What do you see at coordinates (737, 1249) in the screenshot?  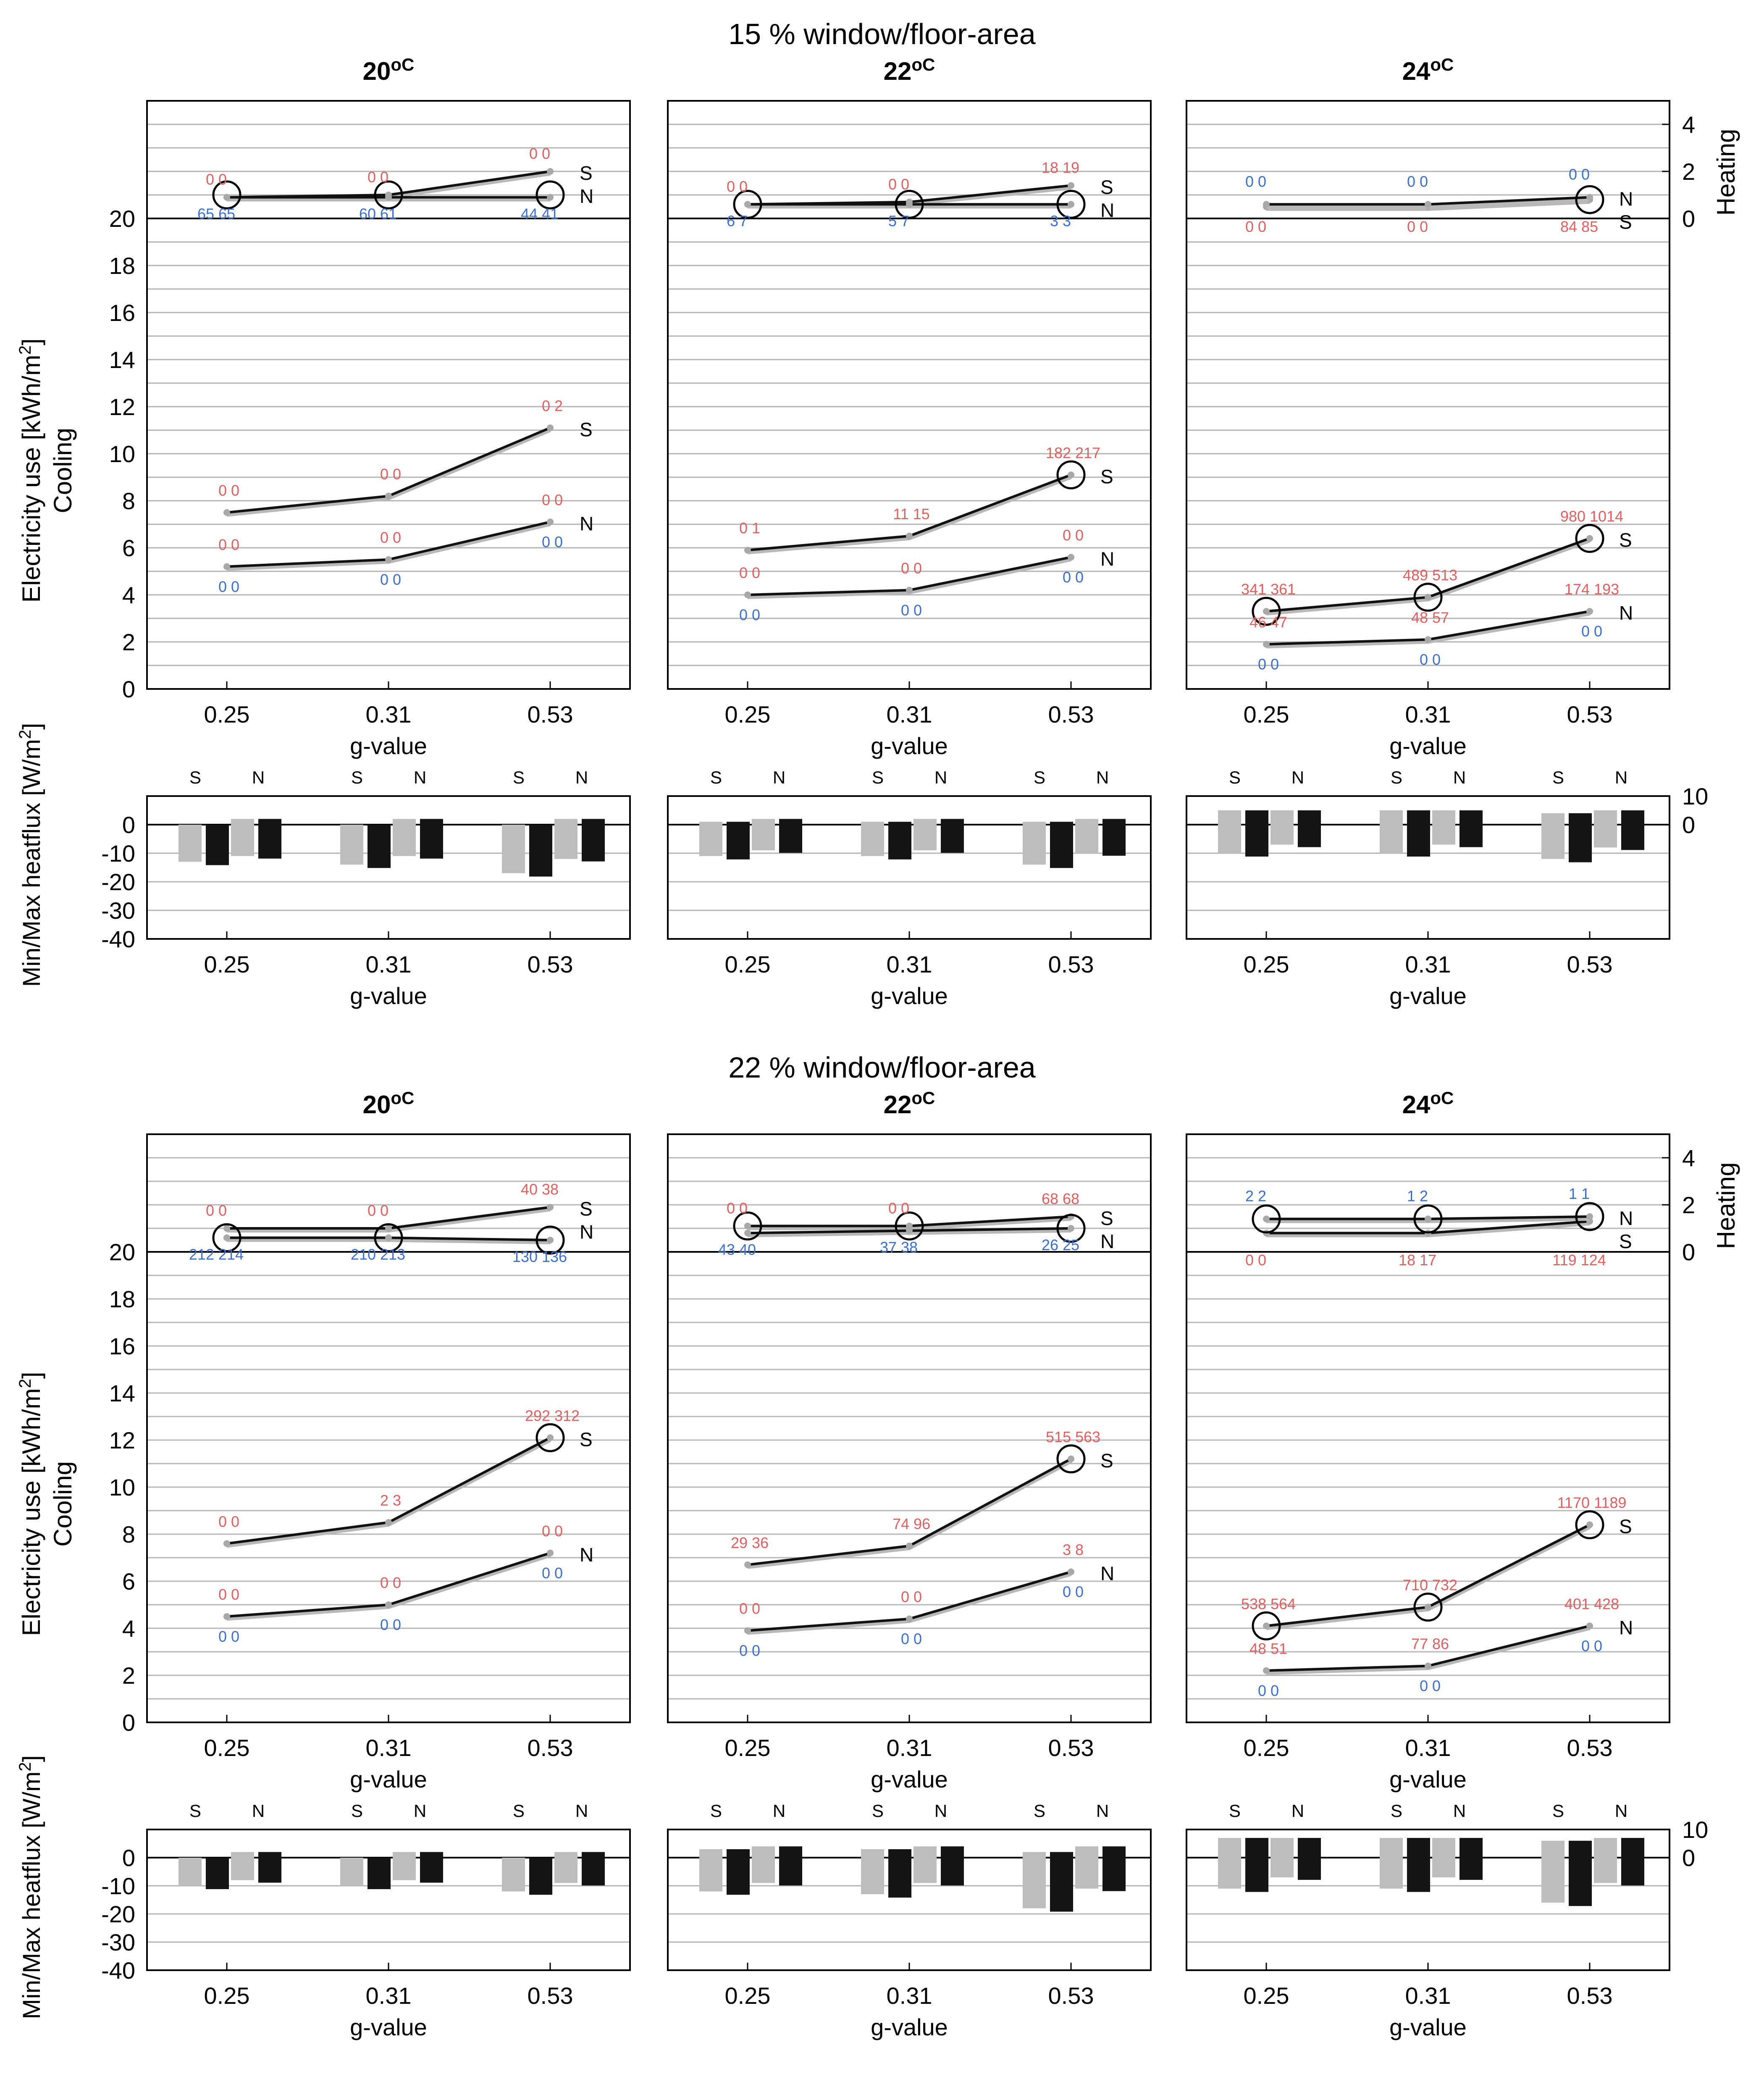 I see `heating-blue-annotation: 43 40` at bounding box center [737, 1249].